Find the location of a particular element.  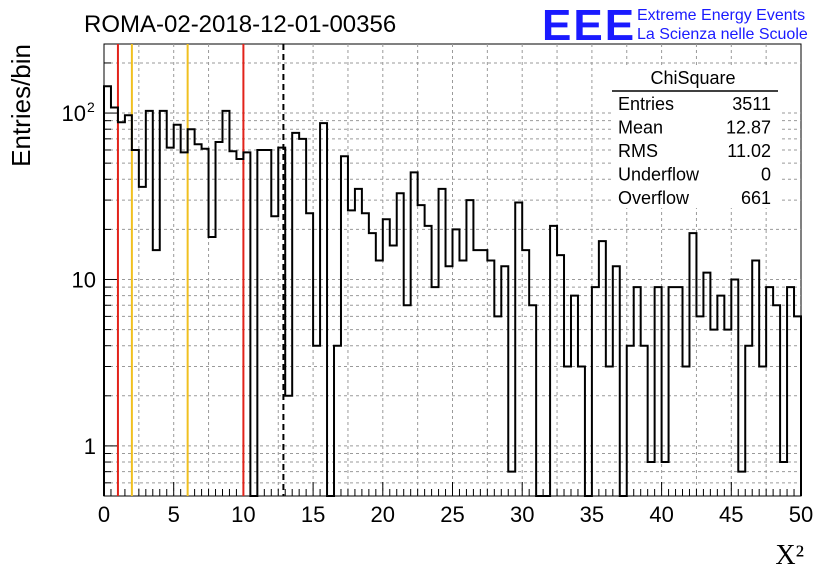

stats-row-label: RMS is located at coordinates (638, 151).